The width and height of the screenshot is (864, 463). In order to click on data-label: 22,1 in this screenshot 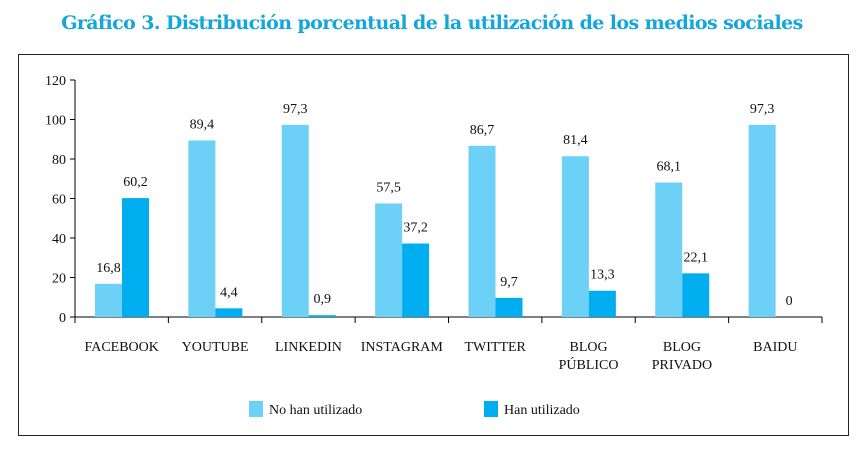, I will do `click(696, 257)`.